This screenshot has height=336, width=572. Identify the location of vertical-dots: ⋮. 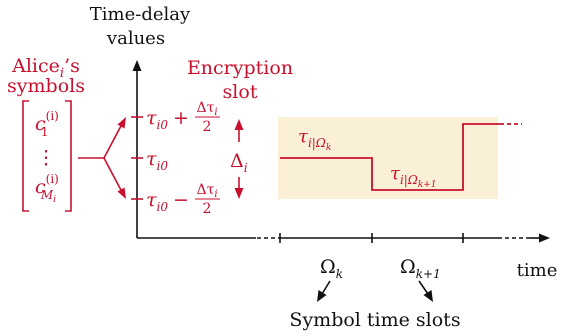
(46, 158).